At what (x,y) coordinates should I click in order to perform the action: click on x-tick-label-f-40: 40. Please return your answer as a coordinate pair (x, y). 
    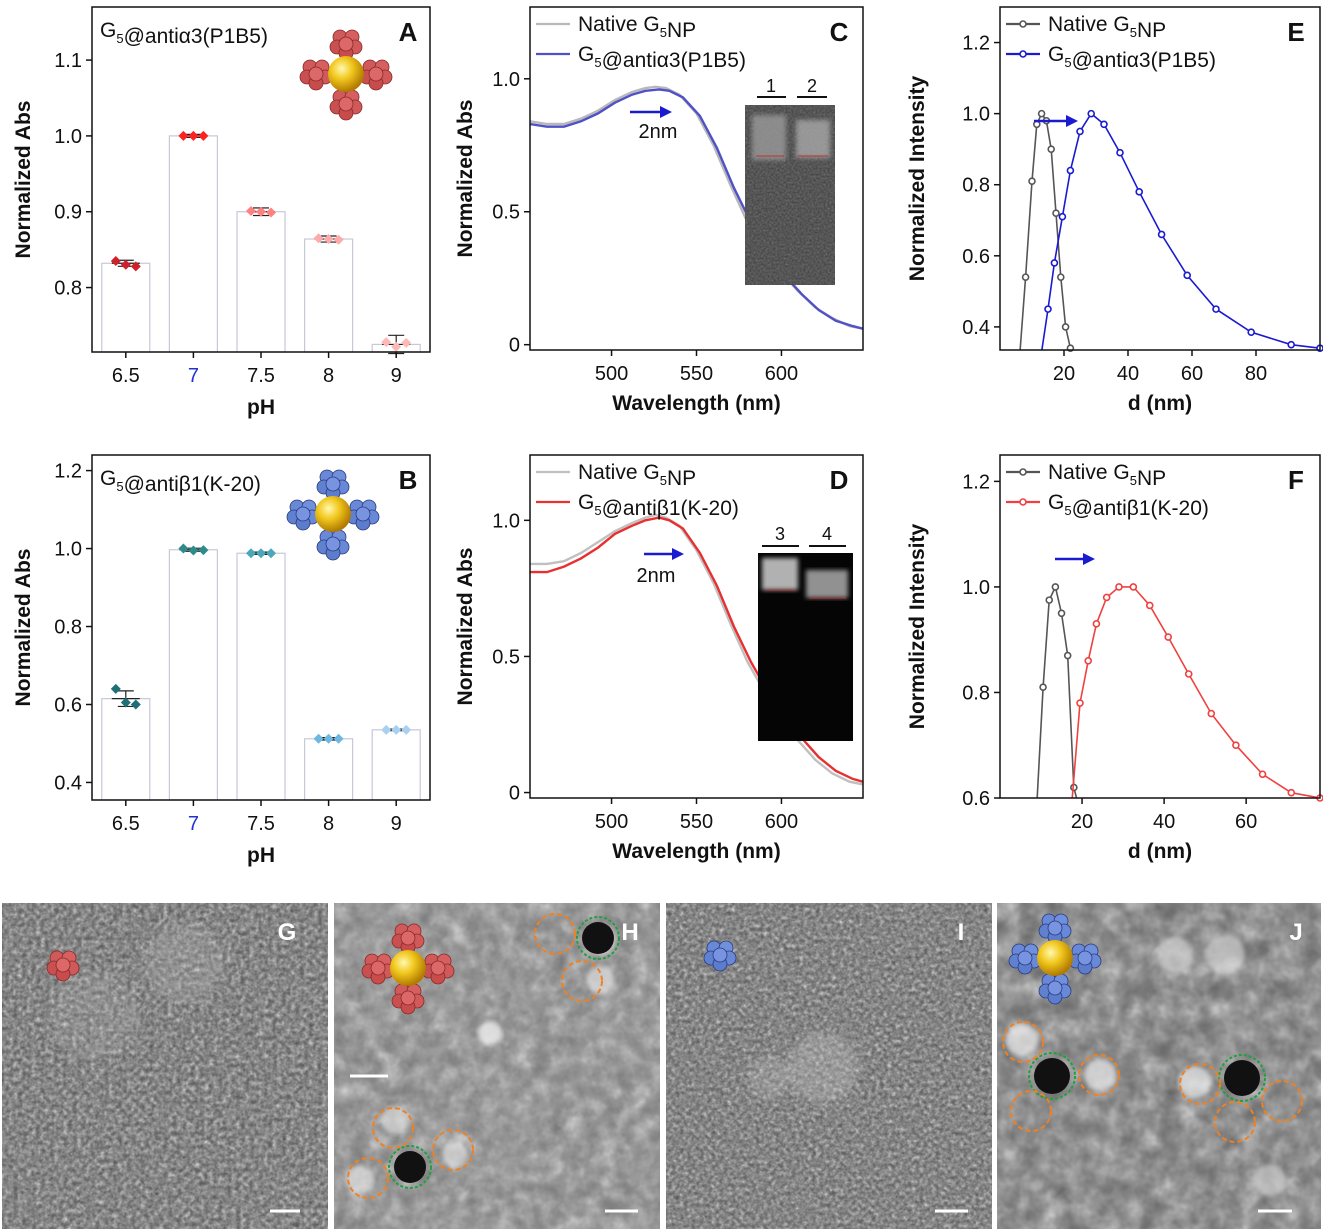
    Looking at the image, I should click on (1164, 822).